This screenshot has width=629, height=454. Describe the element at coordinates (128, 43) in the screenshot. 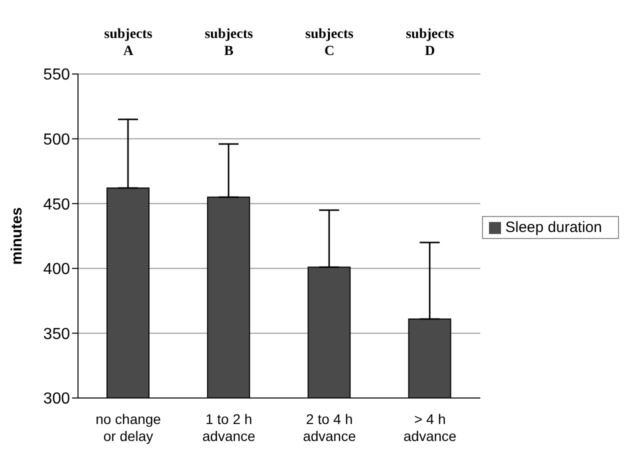

I see `text: subjects A` at that location.